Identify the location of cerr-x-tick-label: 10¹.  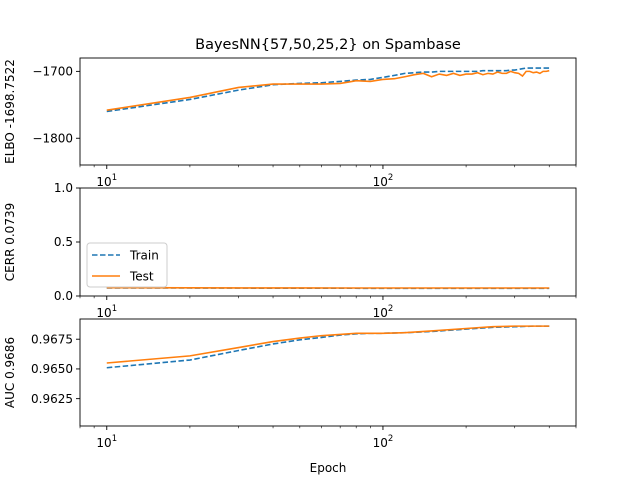
(106, 312).